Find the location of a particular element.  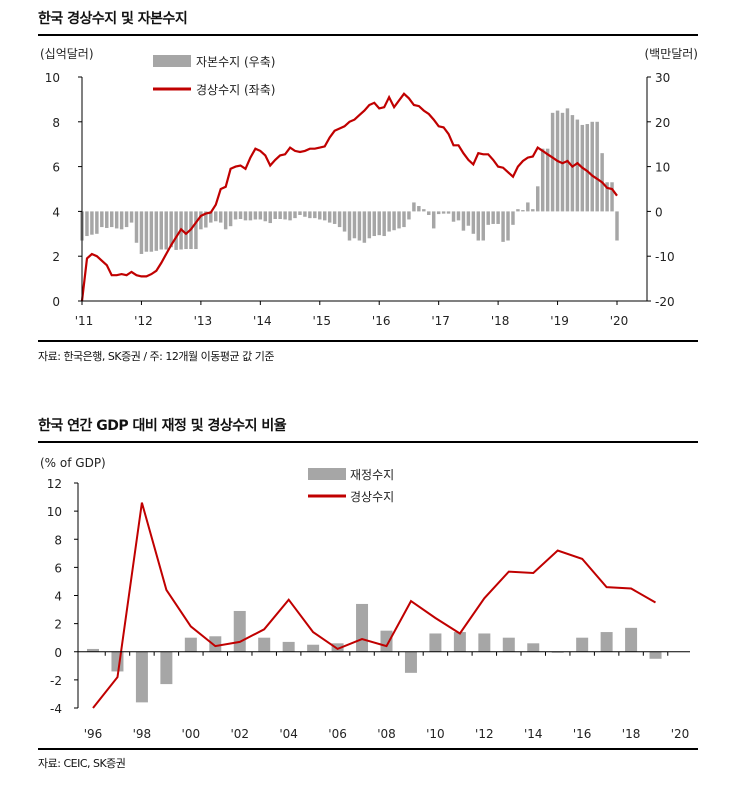

right-y-tick-label: -20 is located at coordinates (665, 302).